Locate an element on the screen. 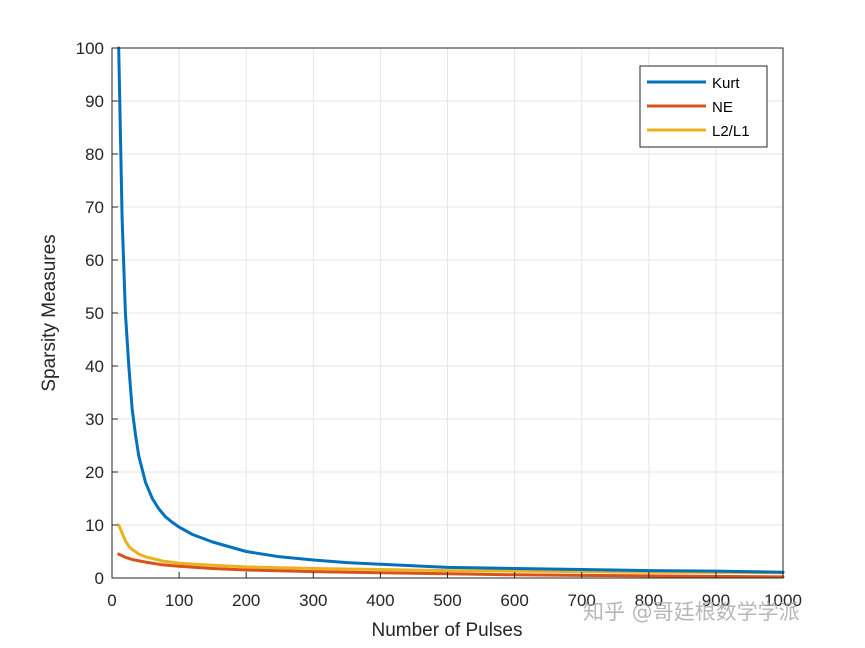 The width and height of the screenshot is (865, 648). legend-label-l2-l1: L2/L1 is located at coordinates (731, 131).